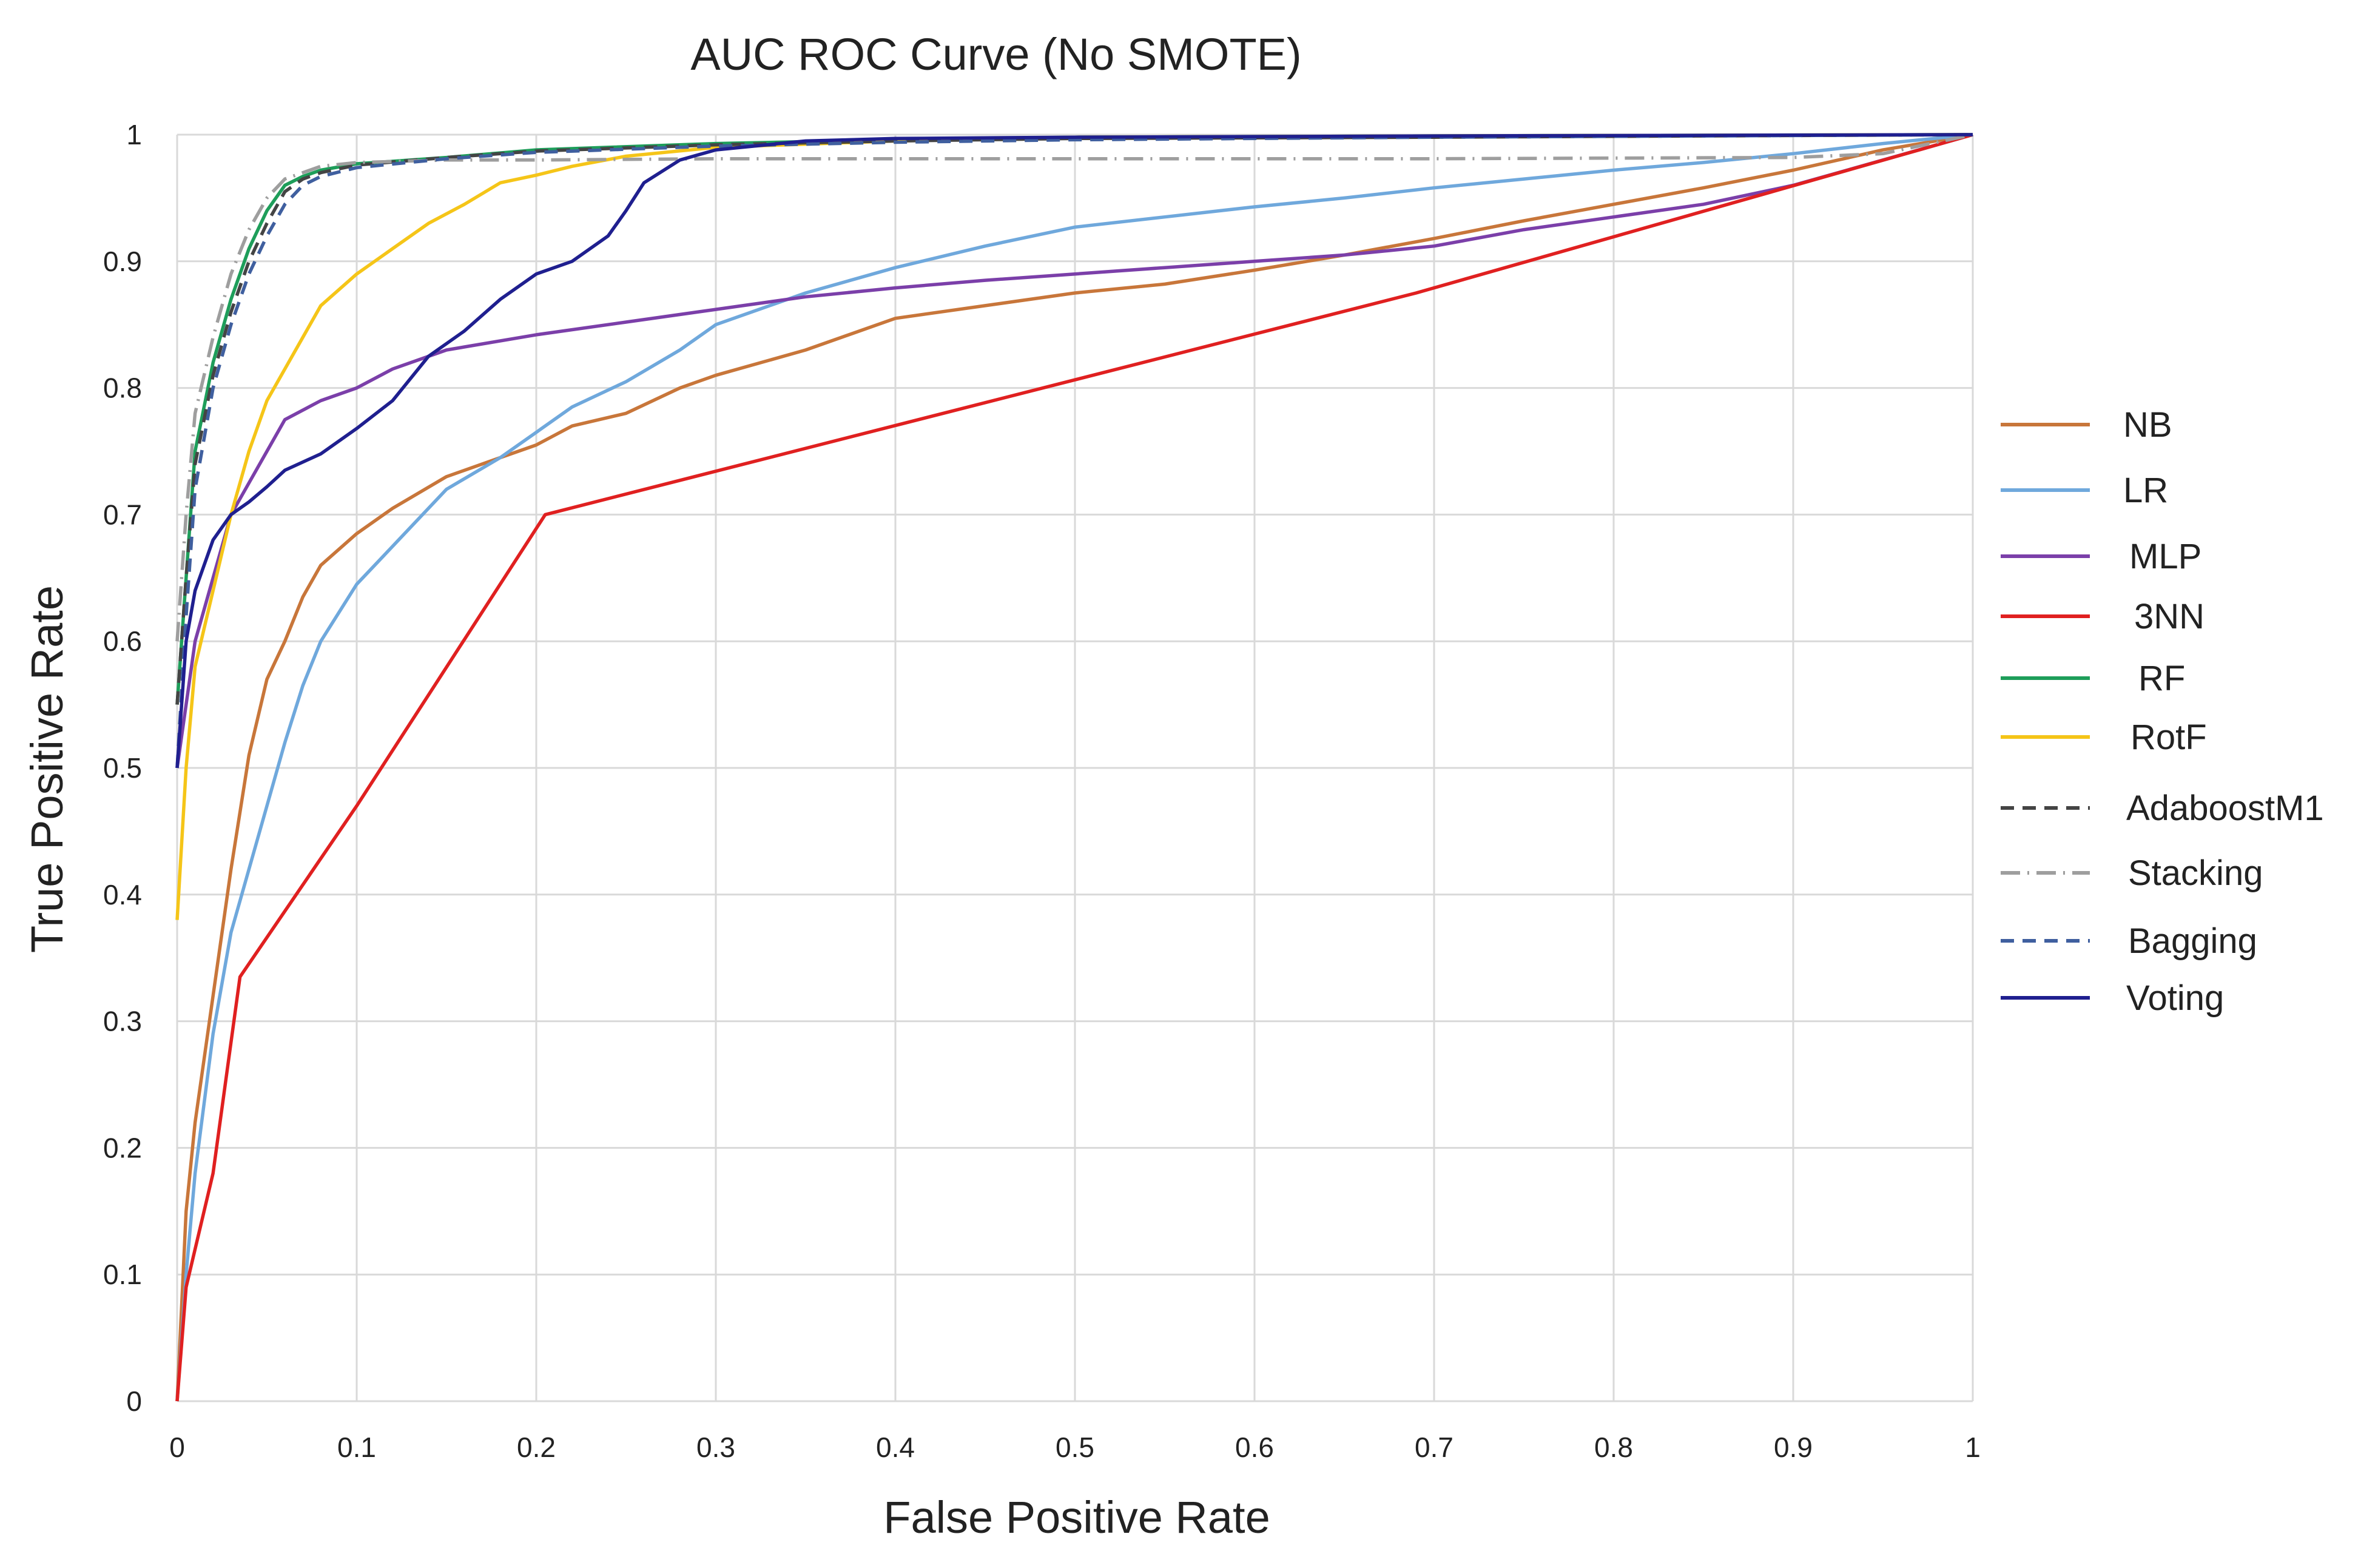 This screenshot has width=2378, height=1568. I want to click on y-tick-label: 0.6, so click(122, 641).